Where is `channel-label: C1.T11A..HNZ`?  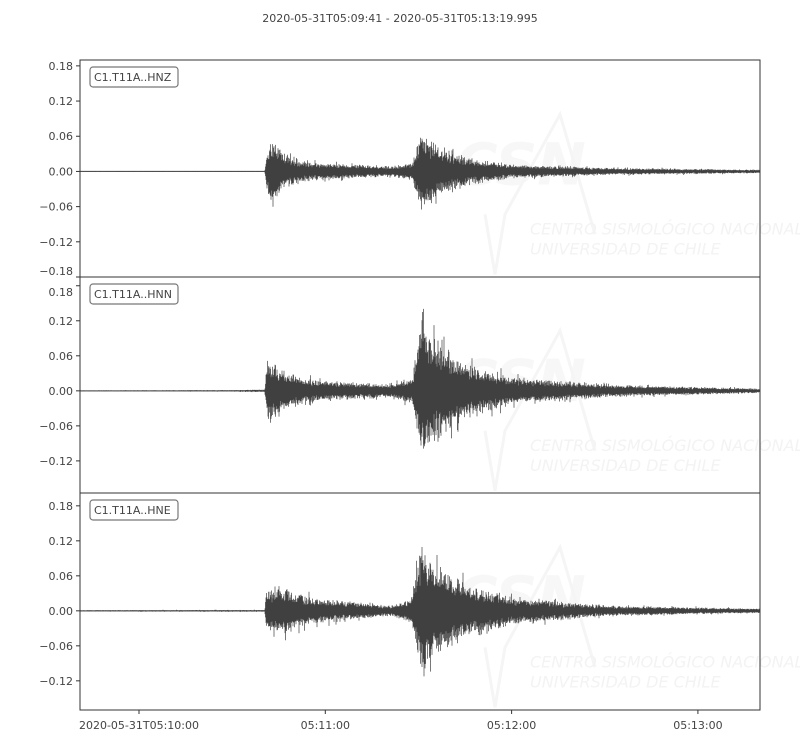
channel-label: C1.T11A..HNZ is located at coordinates (133, 77).